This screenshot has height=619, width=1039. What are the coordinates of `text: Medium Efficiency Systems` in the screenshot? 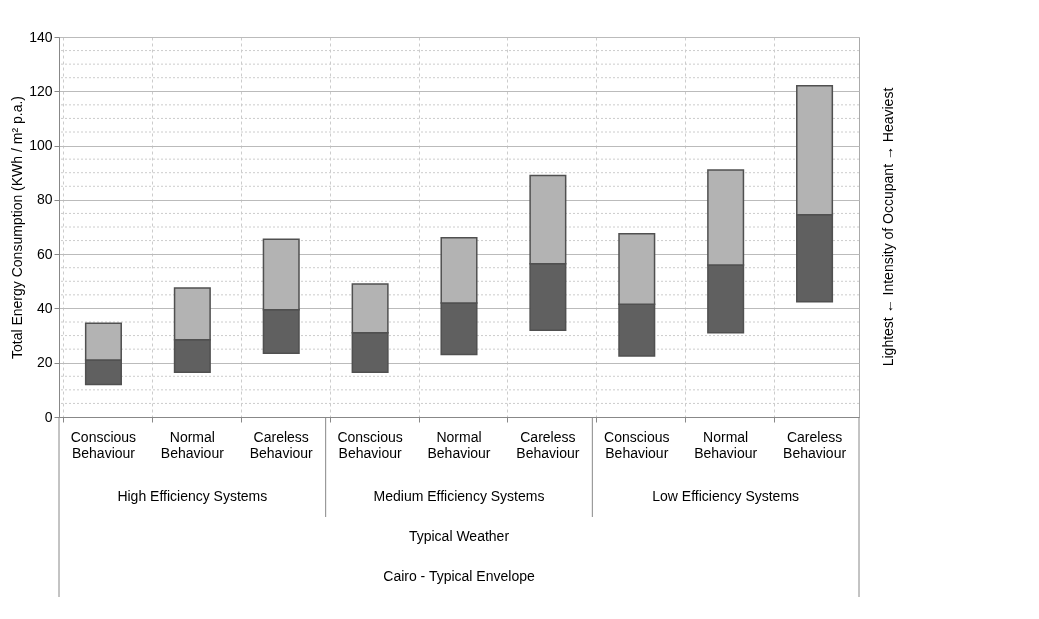 It's located at (459, 496).